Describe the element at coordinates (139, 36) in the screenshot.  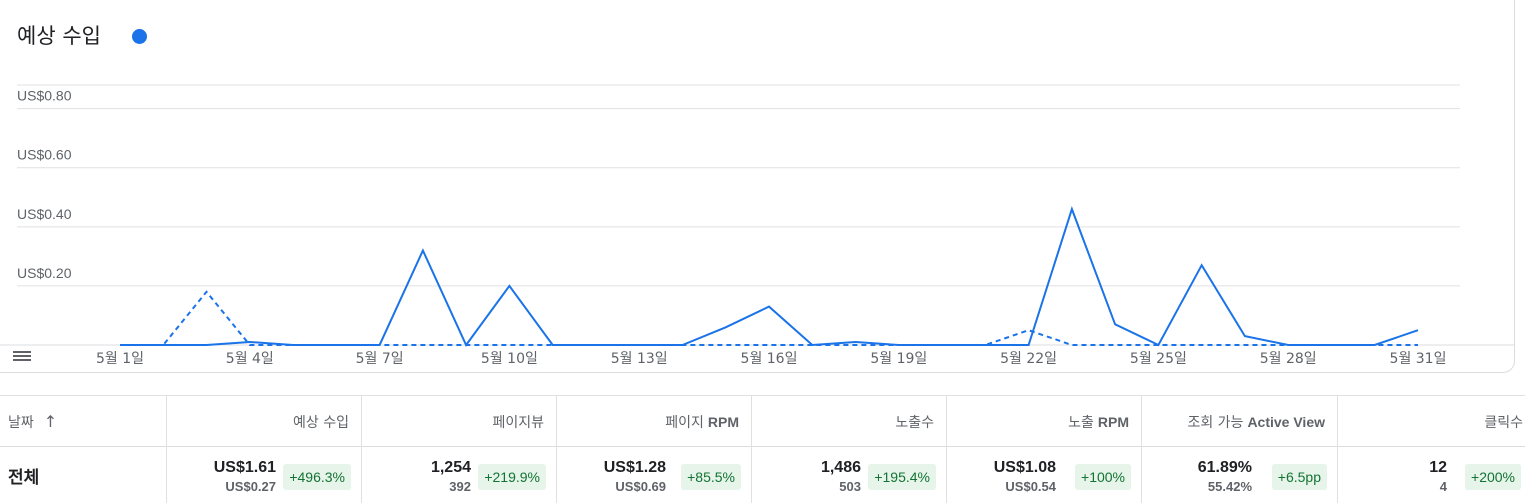
I see `series-dot` at that location.